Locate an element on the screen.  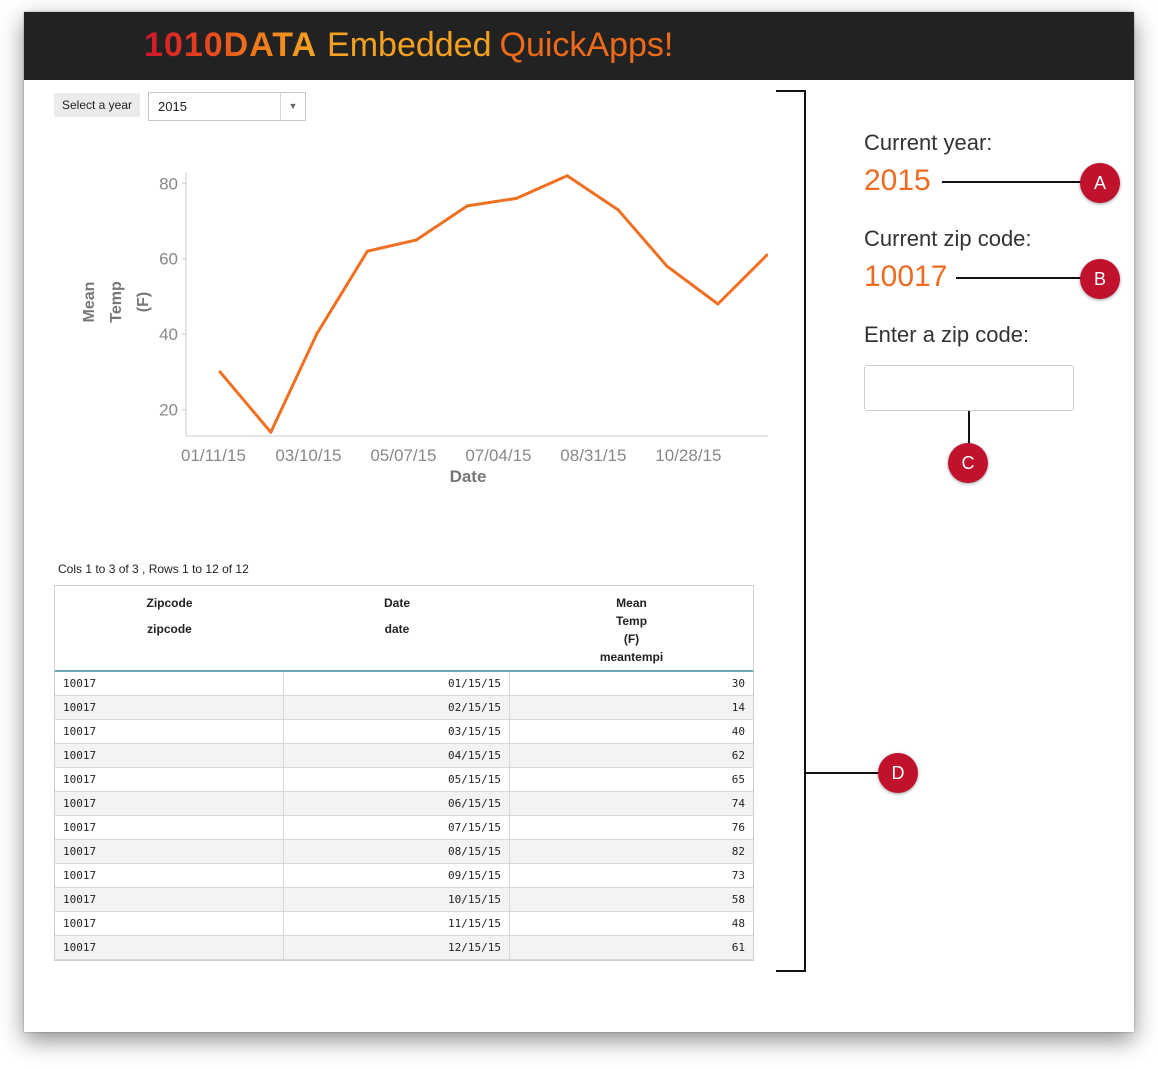
cell-meantemp: 62 is located at coordinates (738, 755).